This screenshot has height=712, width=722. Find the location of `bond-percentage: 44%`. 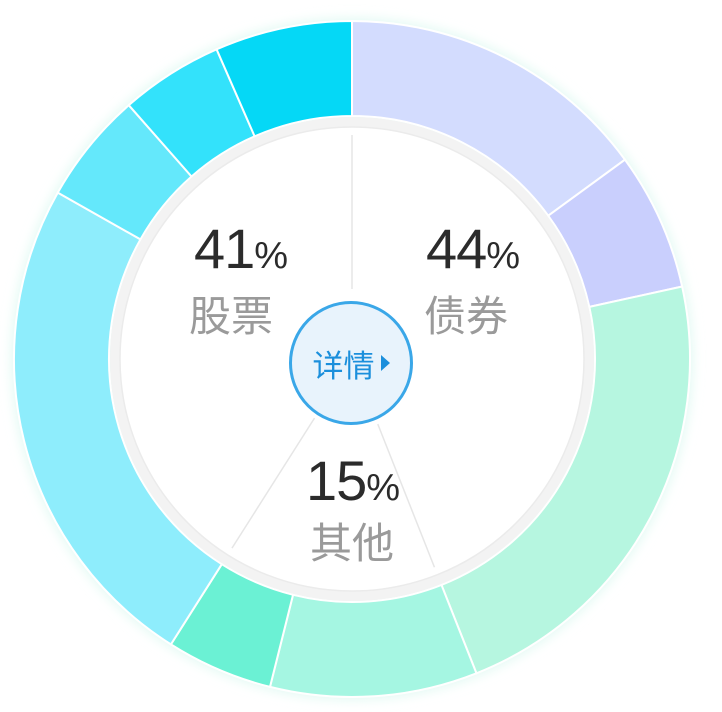

bond-percentage: 44% is located at coordinates (473, 248).